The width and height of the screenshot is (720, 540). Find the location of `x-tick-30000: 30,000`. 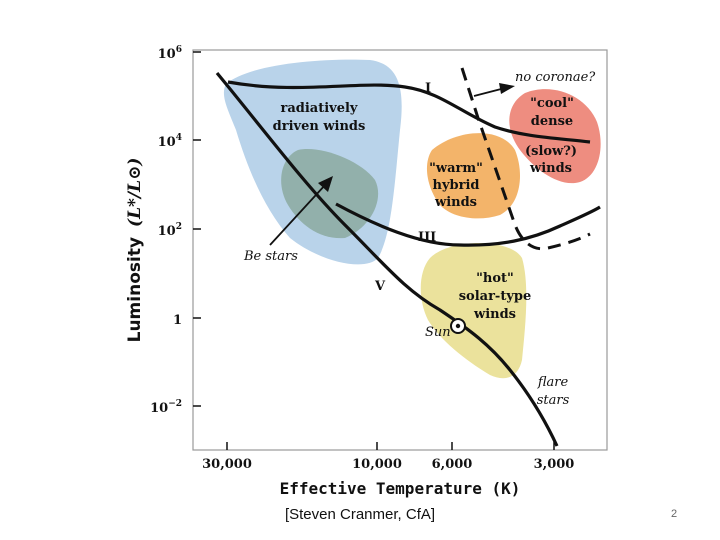

x-tick-30000: 30,000 is located at coordinates (227, 464).